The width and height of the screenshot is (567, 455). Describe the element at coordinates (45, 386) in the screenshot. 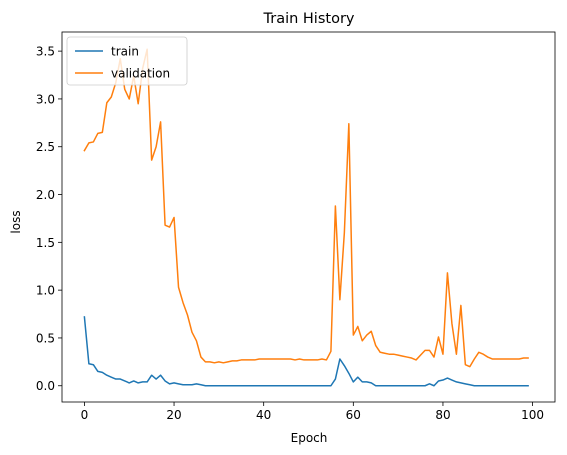

I see `y-tick-label: 0.0` at that location.